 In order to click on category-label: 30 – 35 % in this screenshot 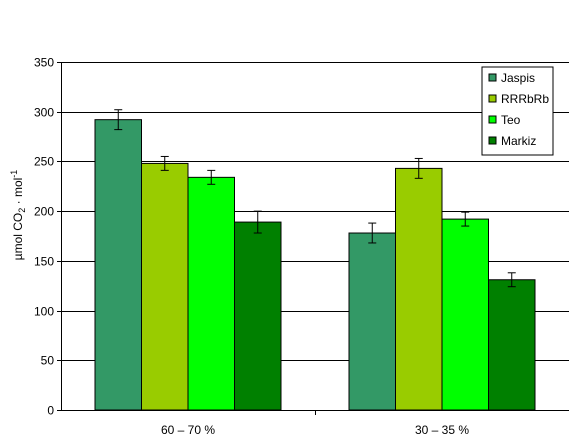, I will do `click(442, 430)`.